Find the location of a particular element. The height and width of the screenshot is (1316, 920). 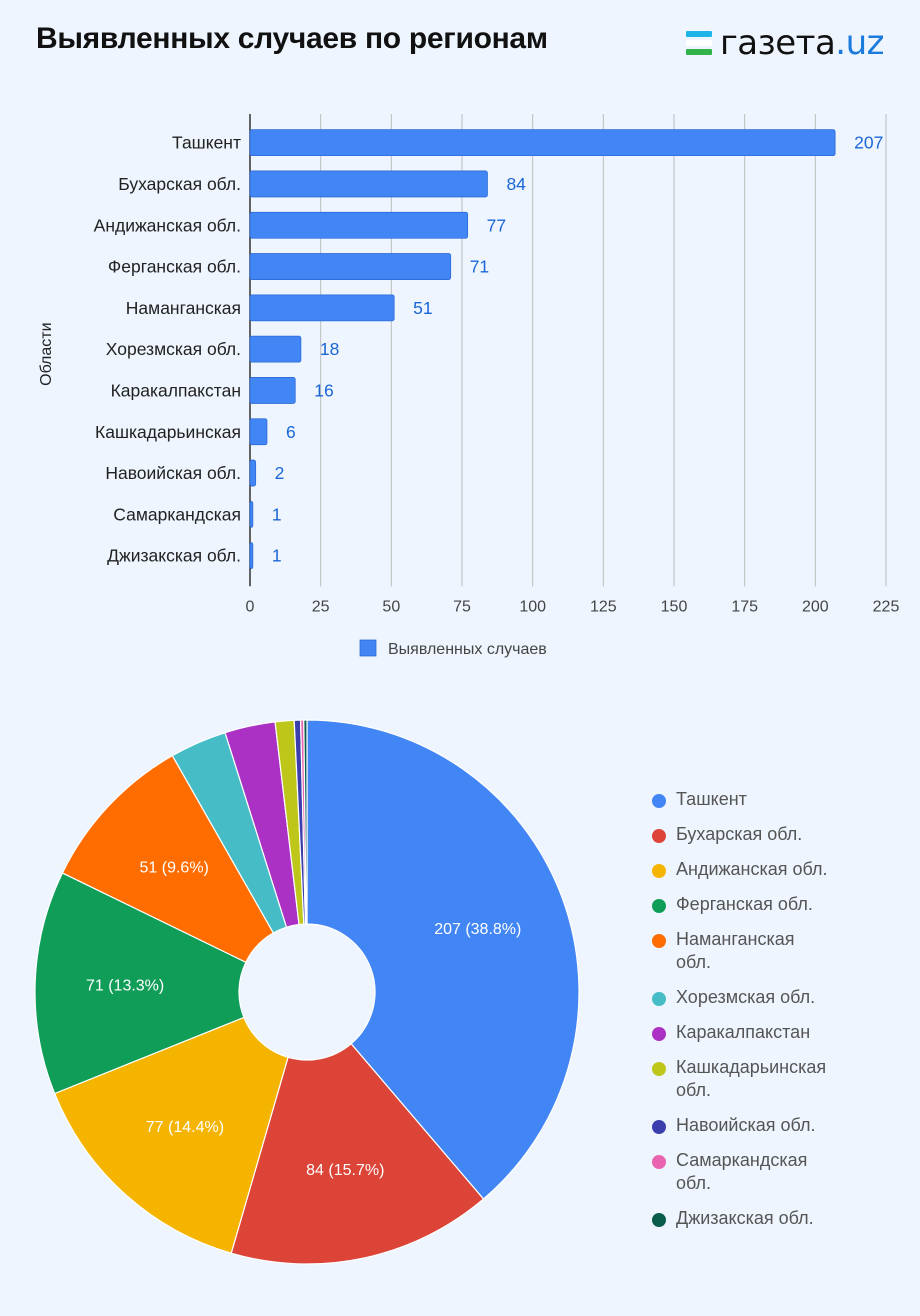

legend-item: Хорезмская обл. is located at coordinates (770, 997).